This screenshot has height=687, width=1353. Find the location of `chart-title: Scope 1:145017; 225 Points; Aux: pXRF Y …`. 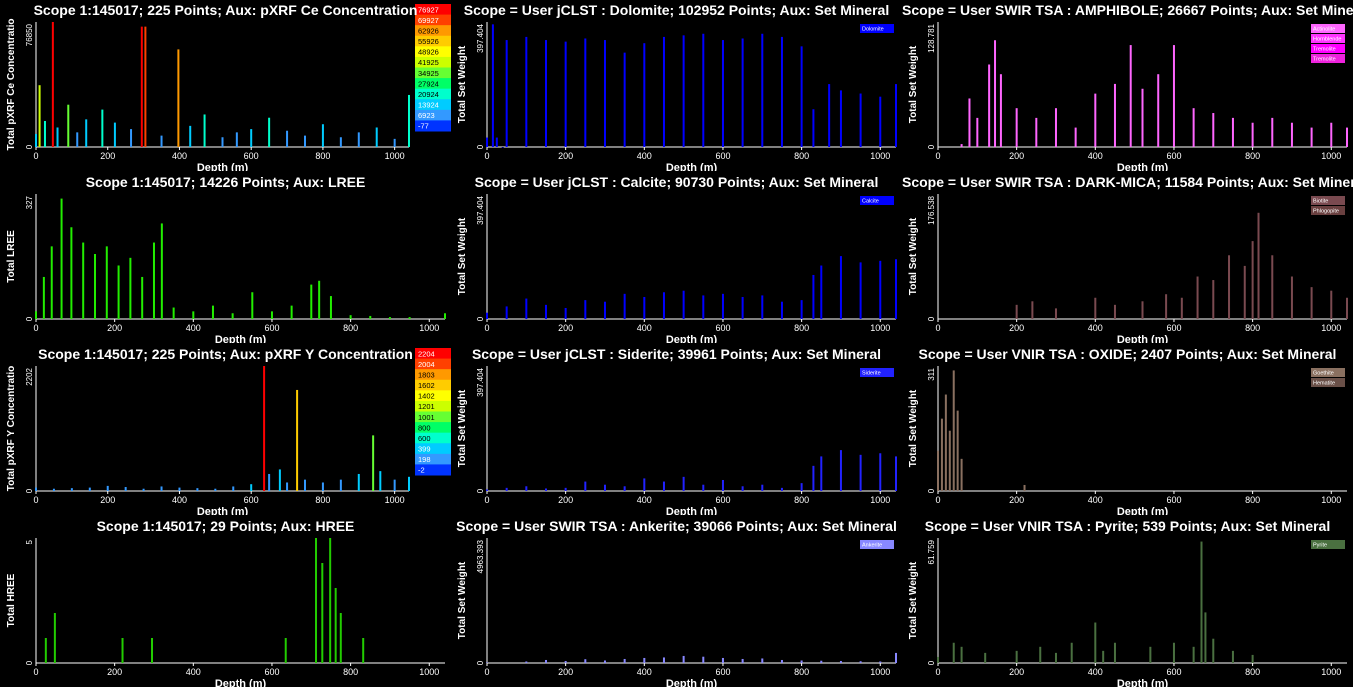

chart-title: Scope 1:145017; 225 Points; Aux: pXRF Y … is located at coordinates (225, 354).